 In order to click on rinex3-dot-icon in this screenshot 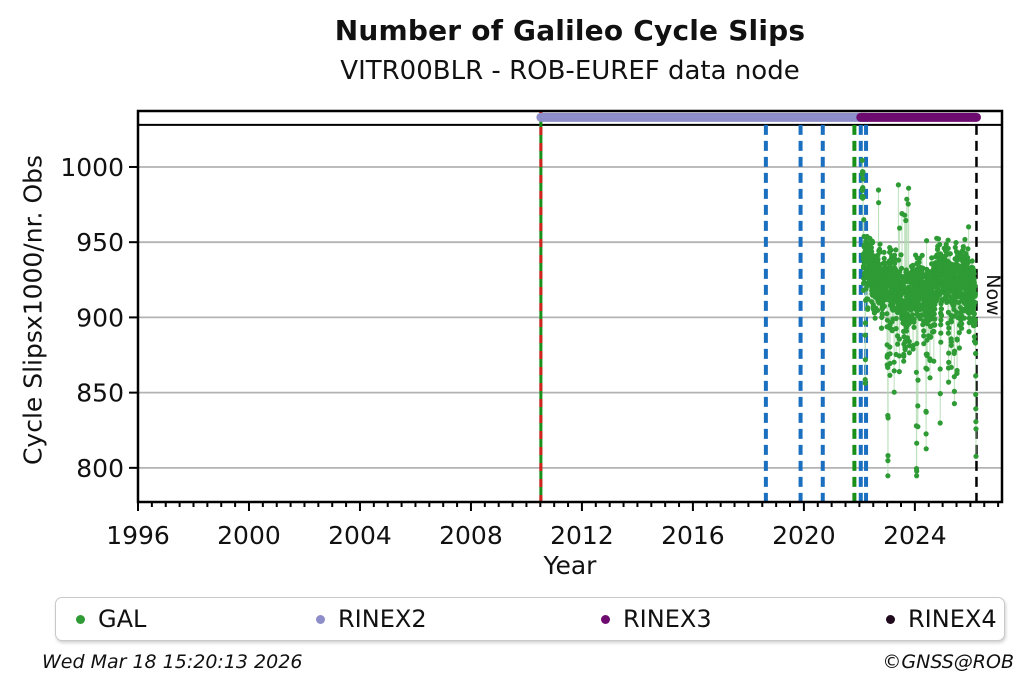, I will do `click(605, 619)`.